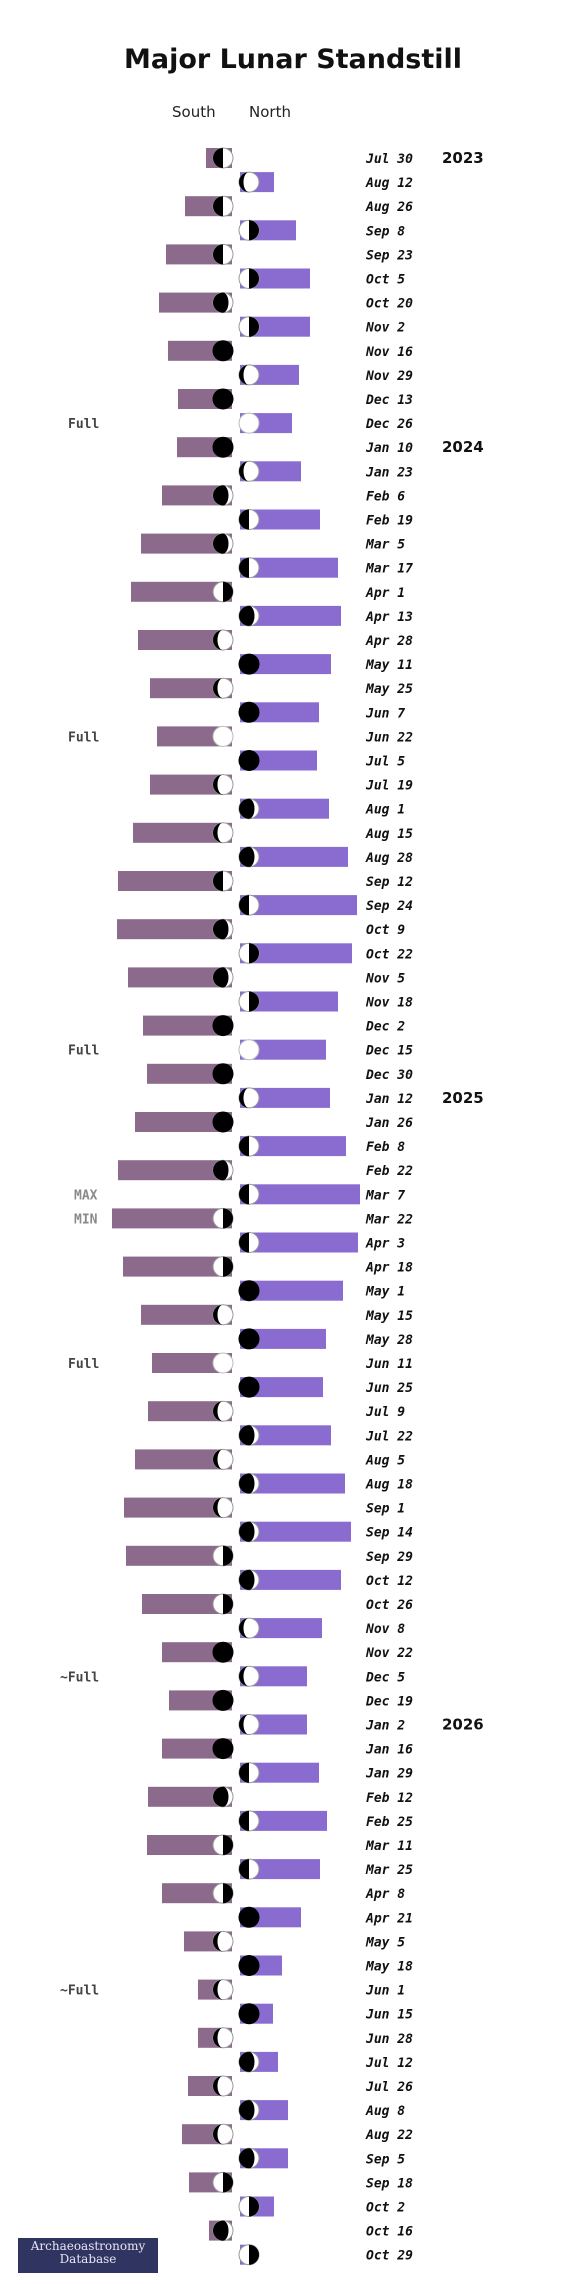 The height and width of the screenshot is (2284, 574). Describe the element at coordinates (325, 953) in the screenshot. I see `chart-row: Oct 22` at that location.